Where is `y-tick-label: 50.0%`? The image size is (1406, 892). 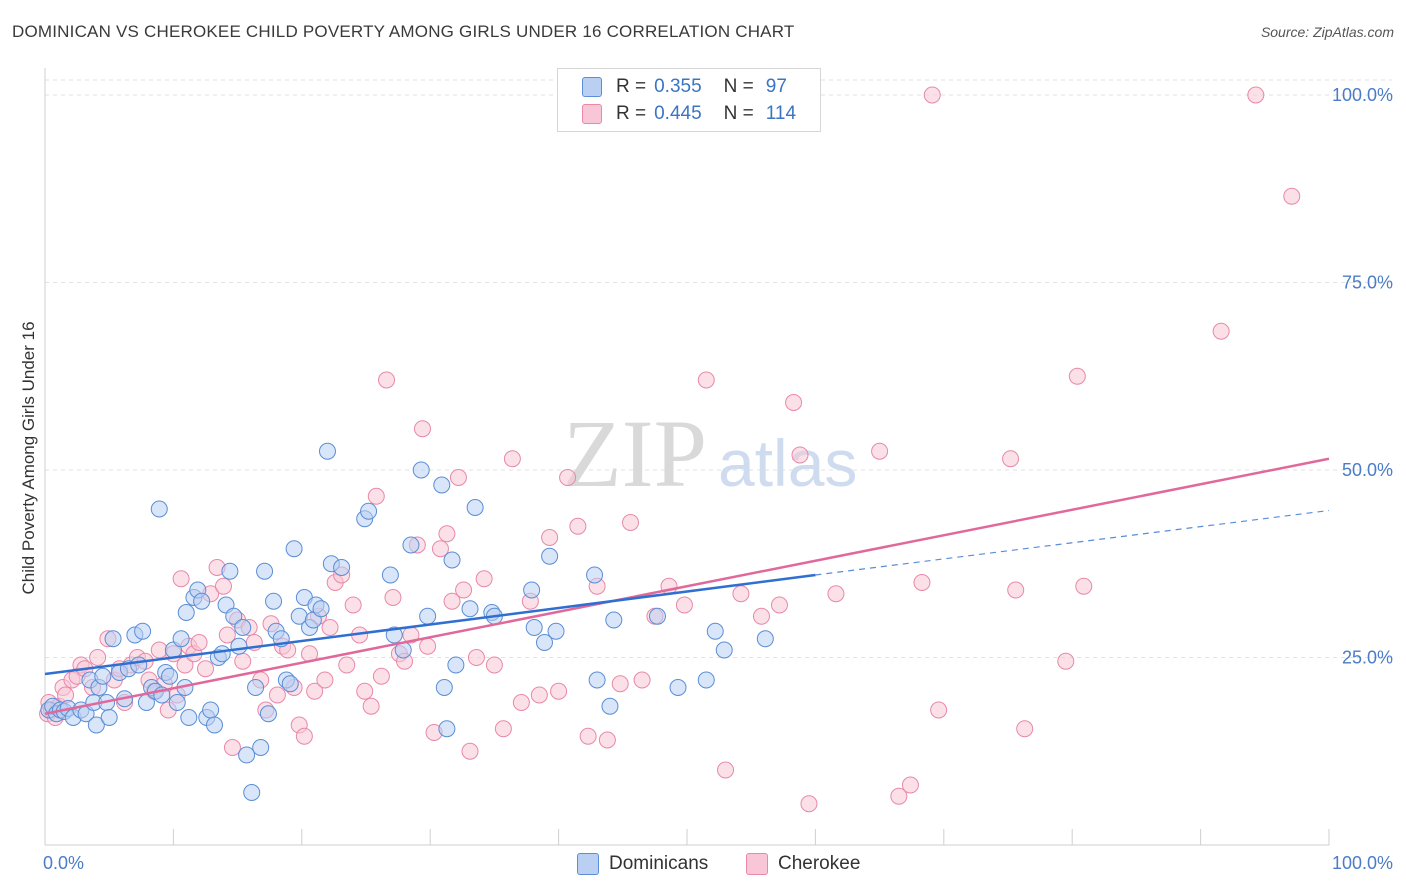 y-tick-label: 50.0% is located at coordinates (1367, 470).